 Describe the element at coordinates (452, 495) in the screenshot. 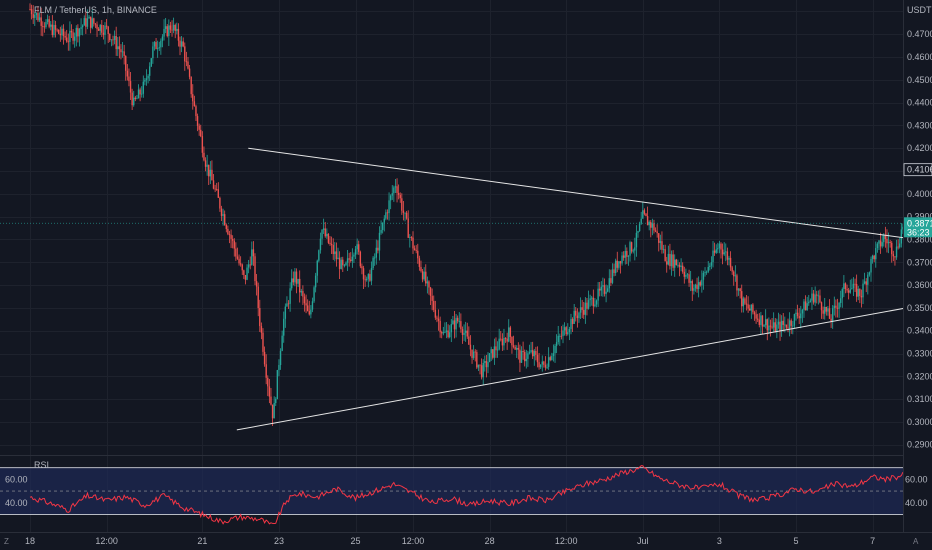

I see `rsi-pane` at that location.